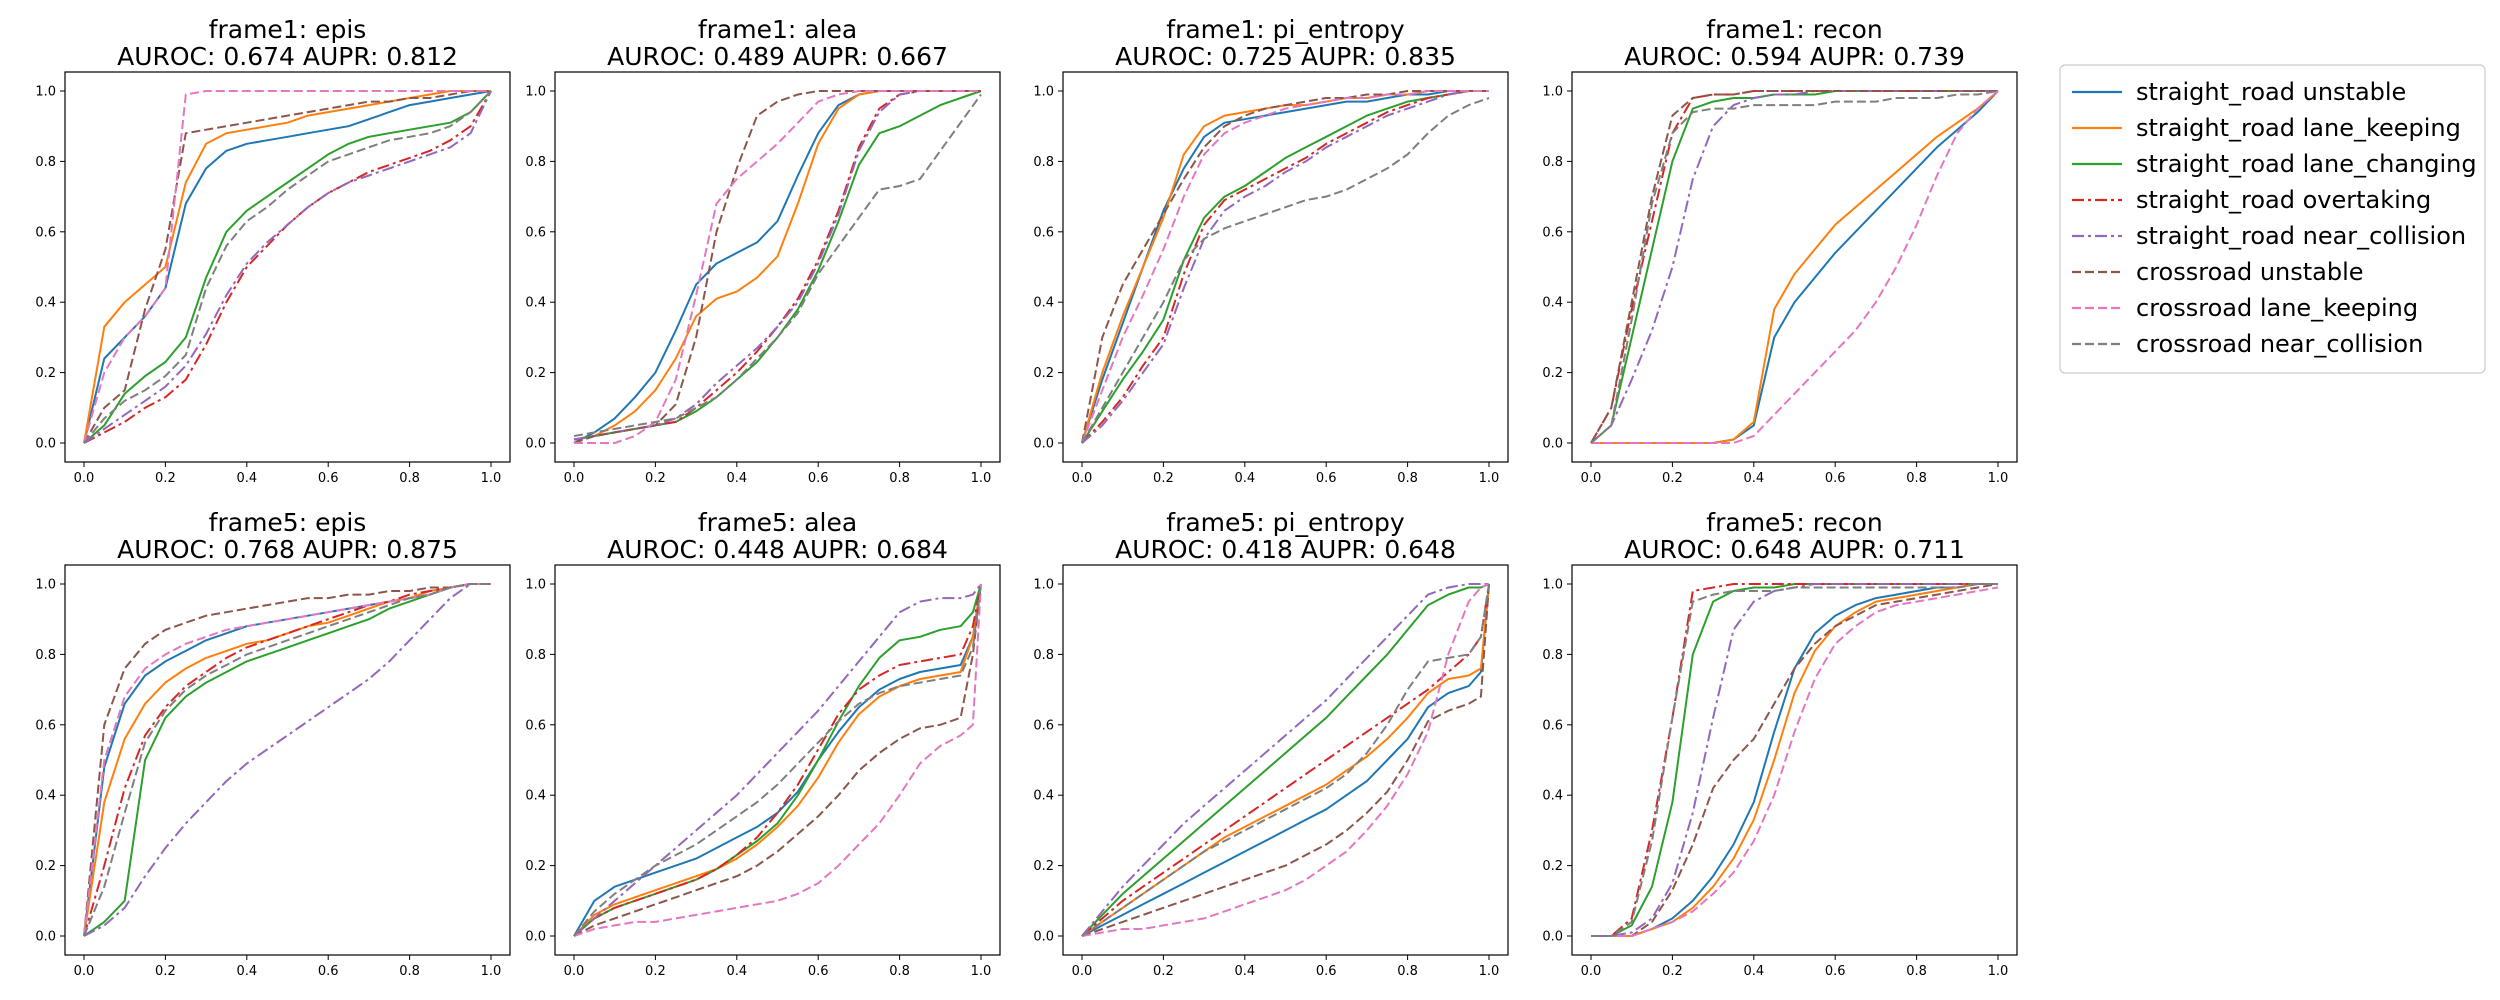 Image resolution: width=2500 pixels, height=1000 pixels. I want to click on chart-title: frame5: recon, so click(1794, 522).